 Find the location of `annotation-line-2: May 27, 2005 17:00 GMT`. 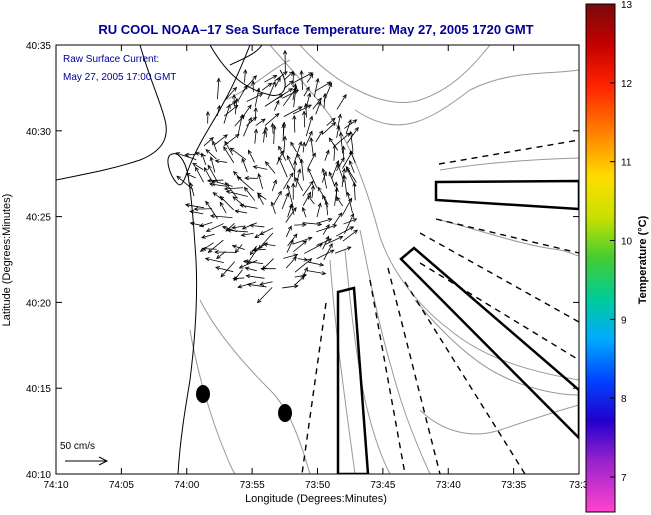

annotation-line-2: May 27, 2005 17:00 GMT is located at coordinates (119, 77).